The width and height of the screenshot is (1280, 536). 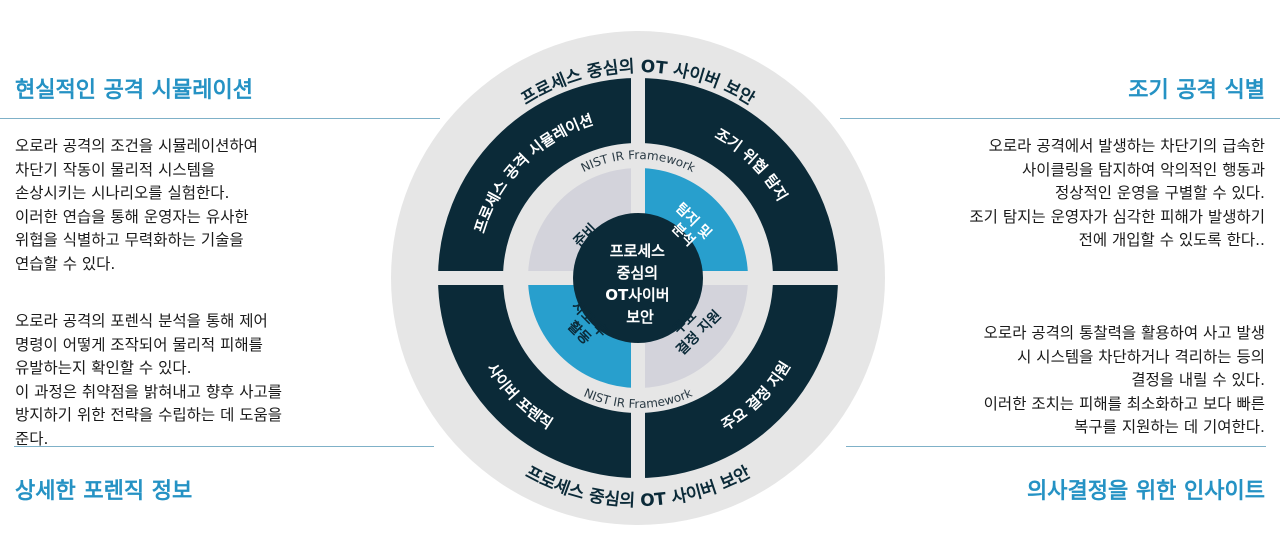 I want to click on center-label: 프로세스 중심의 OT사이버 보안, so click(x=640, y=284).